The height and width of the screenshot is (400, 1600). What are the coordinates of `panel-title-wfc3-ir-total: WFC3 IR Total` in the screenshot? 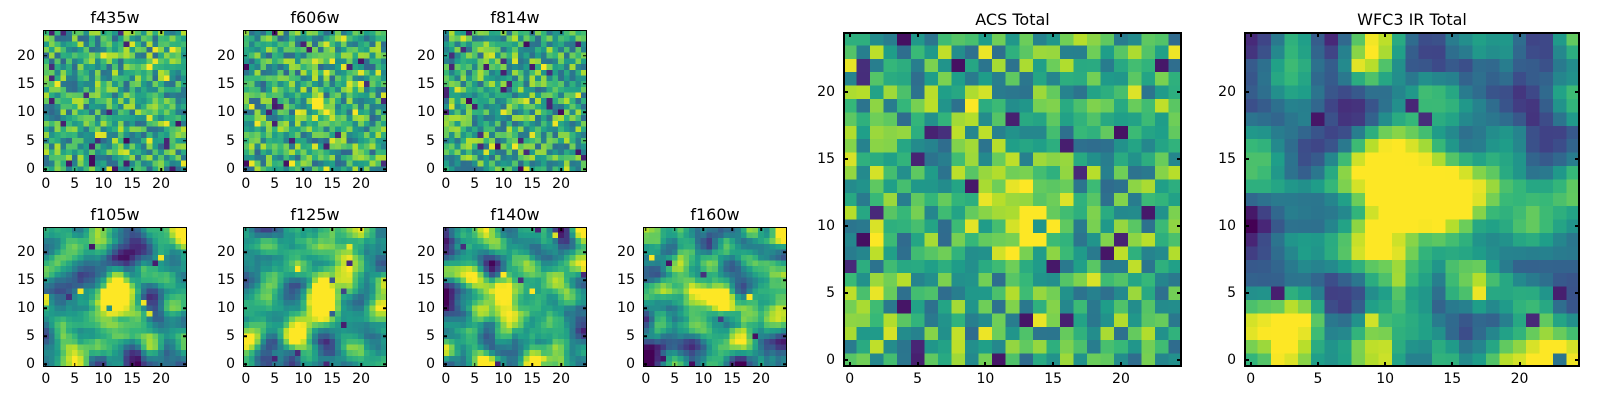 It's located at (1412, 20).